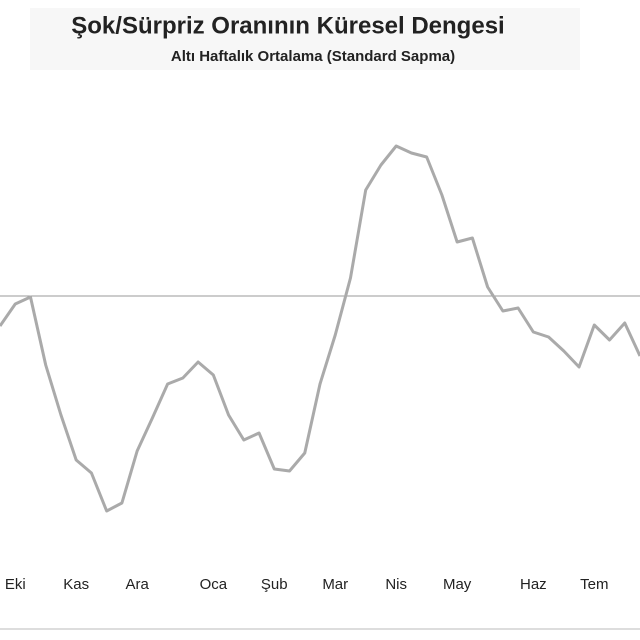 This screenshot has height=640, width=640. What do you see at coordinates (15, 584) in the screenshot?
I see `x-tick-label: Eki` at bounding box center [15, 584].